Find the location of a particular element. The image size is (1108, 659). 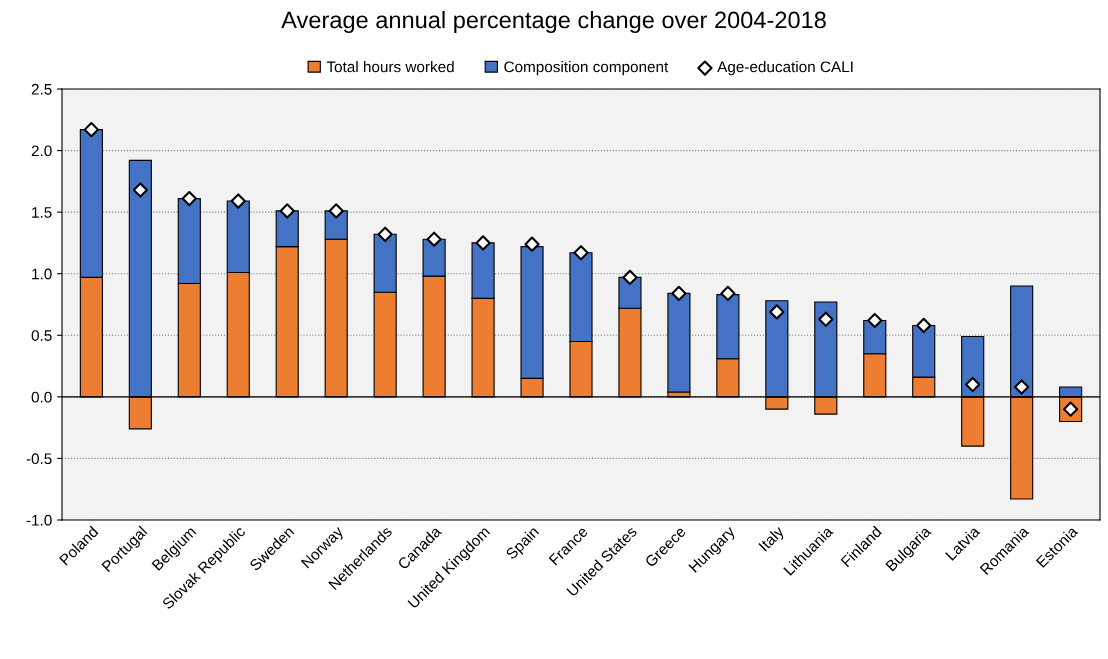

y-tick-label: 0.0 is located at coordinates (41, 397).